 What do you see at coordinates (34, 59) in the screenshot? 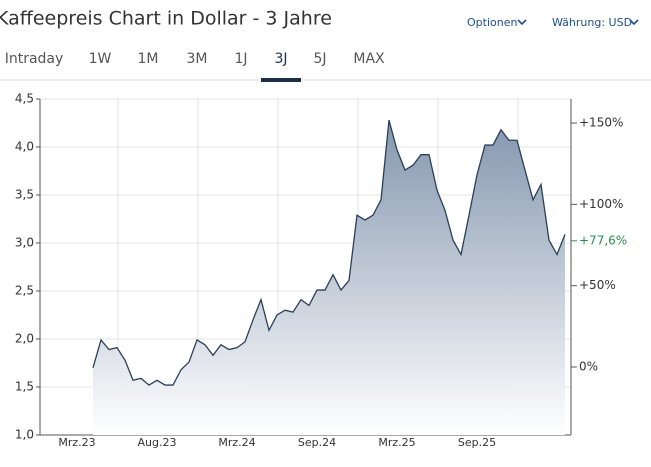
I see `tab: Intraday` at bounding box center [34, 59].